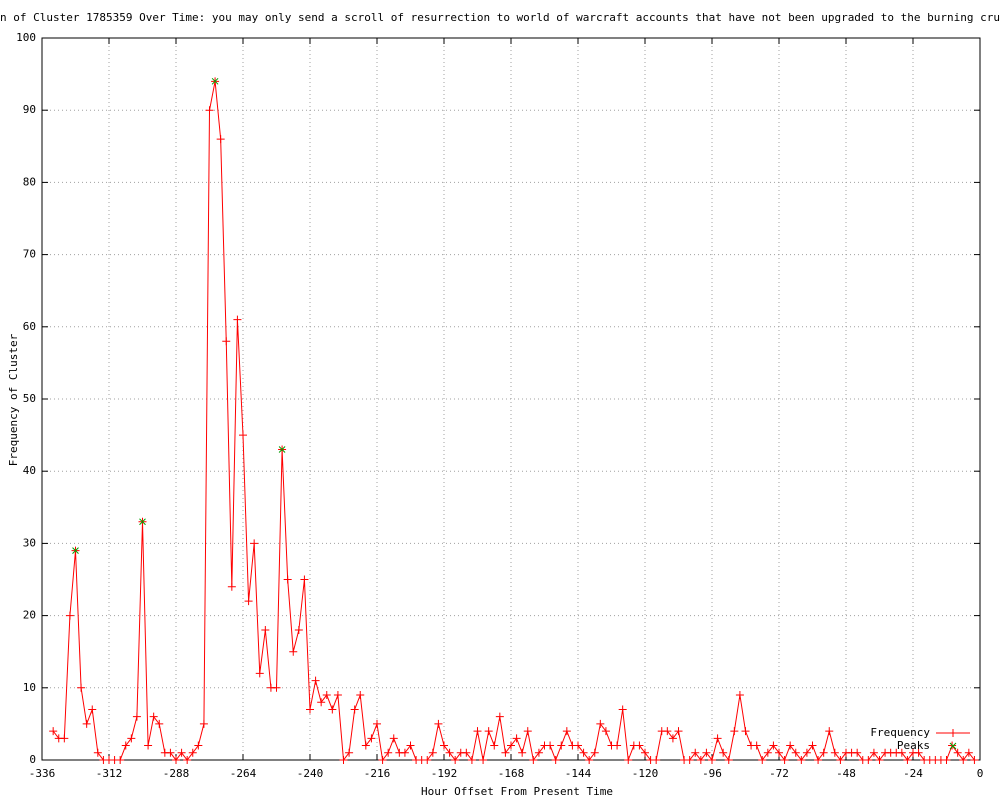 The image size is (1000, 800). I want to click on x-tick-label: -192, so click(444, 773).